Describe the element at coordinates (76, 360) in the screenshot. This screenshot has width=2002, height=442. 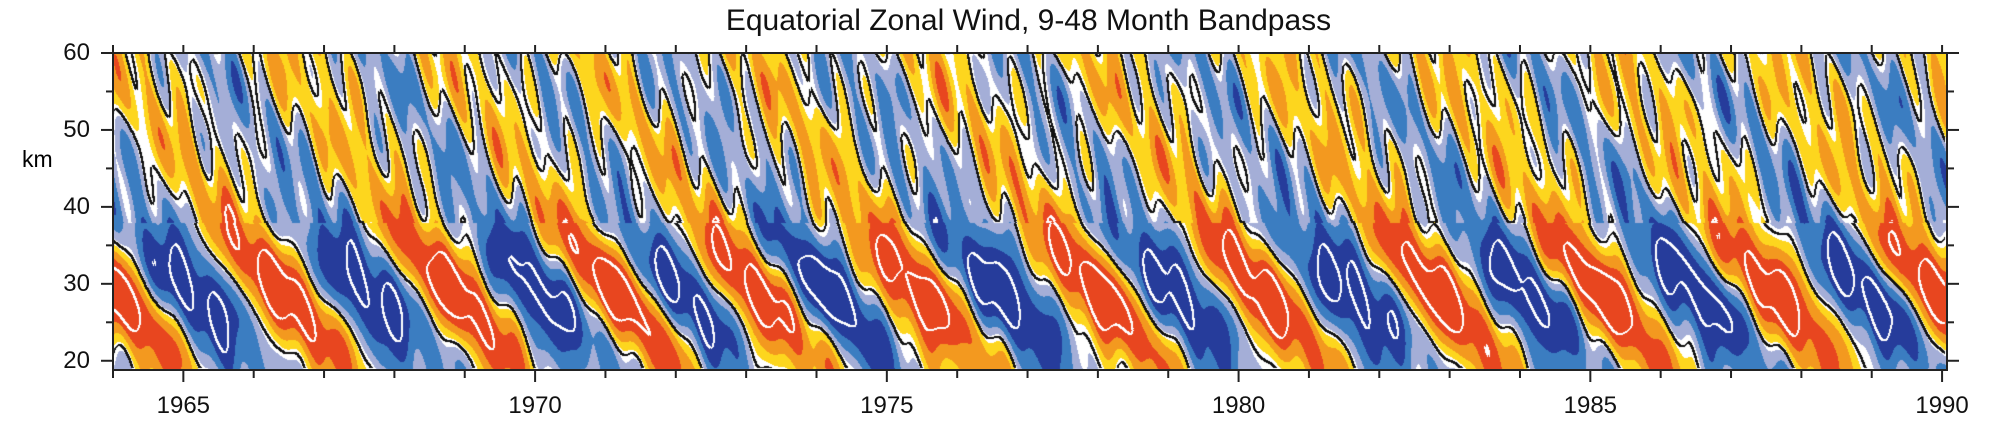
I see `y-tick-label: 20` at that location.